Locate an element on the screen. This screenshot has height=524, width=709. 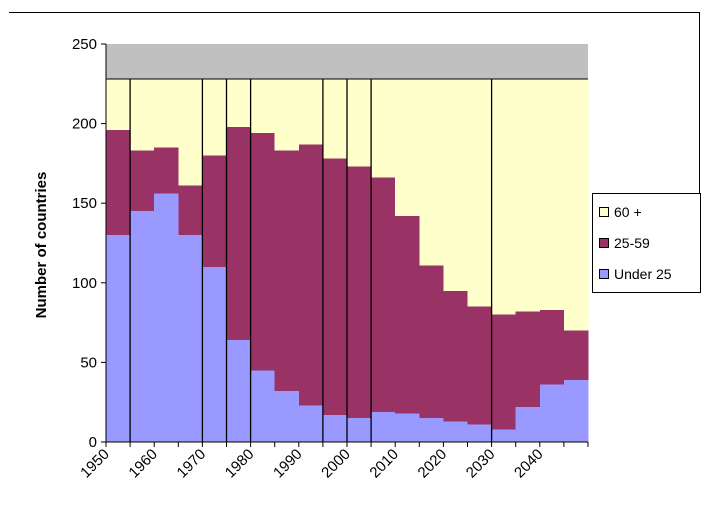
segment-25-59-2040 is located at coordinates (552, 347).